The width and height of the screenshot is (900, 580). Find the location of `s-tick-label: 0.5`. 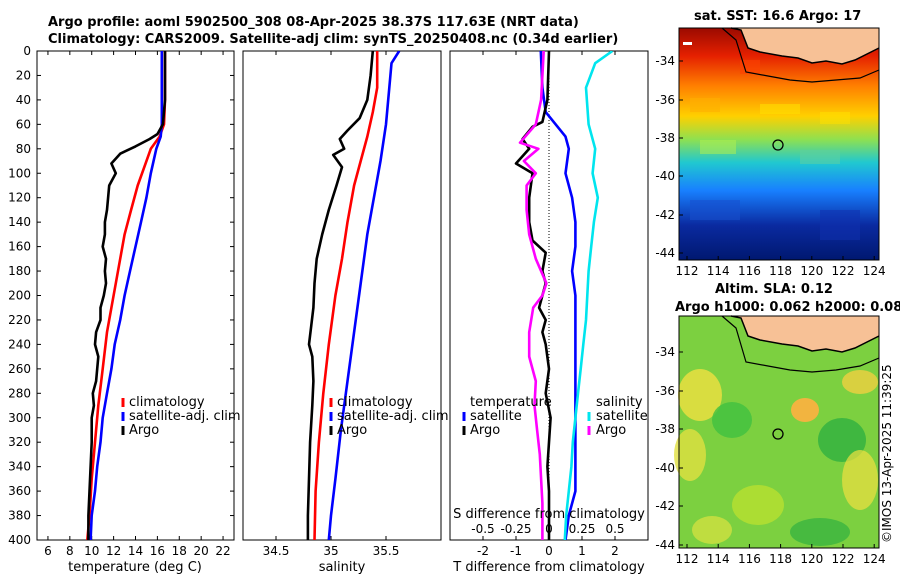

s-tick-label: 0.5 is located at coordinates (614, 529).